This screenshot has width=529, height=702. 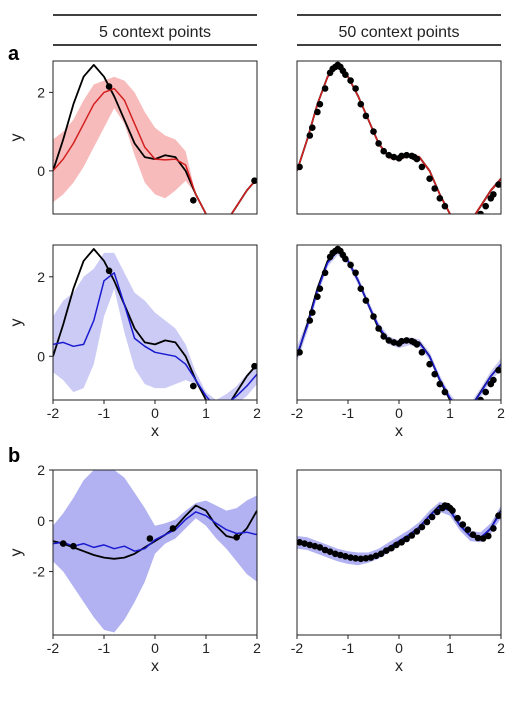 I want to click on chart-panel-4: -2 -1 0 1 2x, so click(x=398, y=342).